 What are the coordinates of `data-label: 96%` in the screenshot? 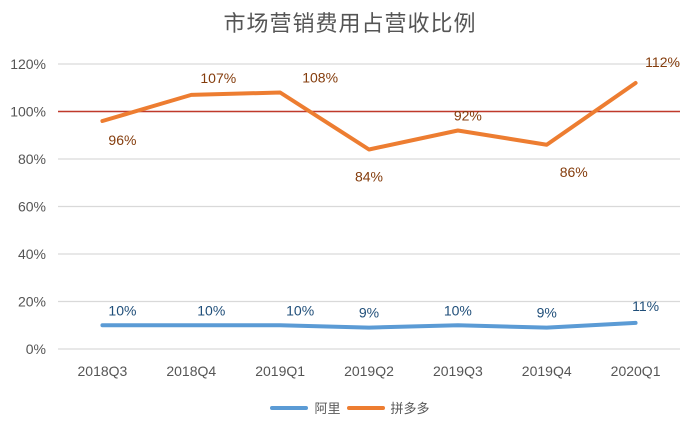 It's located at (122, 140).